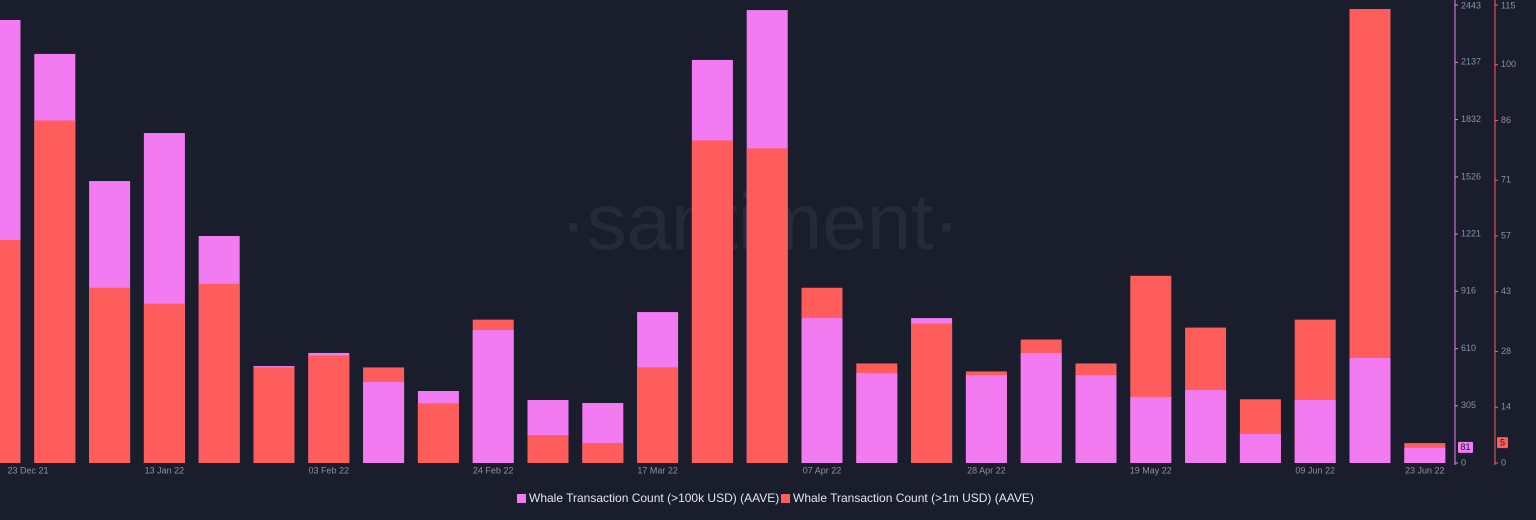 This screenshot has height=520, width=1536. I want to click on x-tick-label: 07 Apr 22, so click(822, 470).